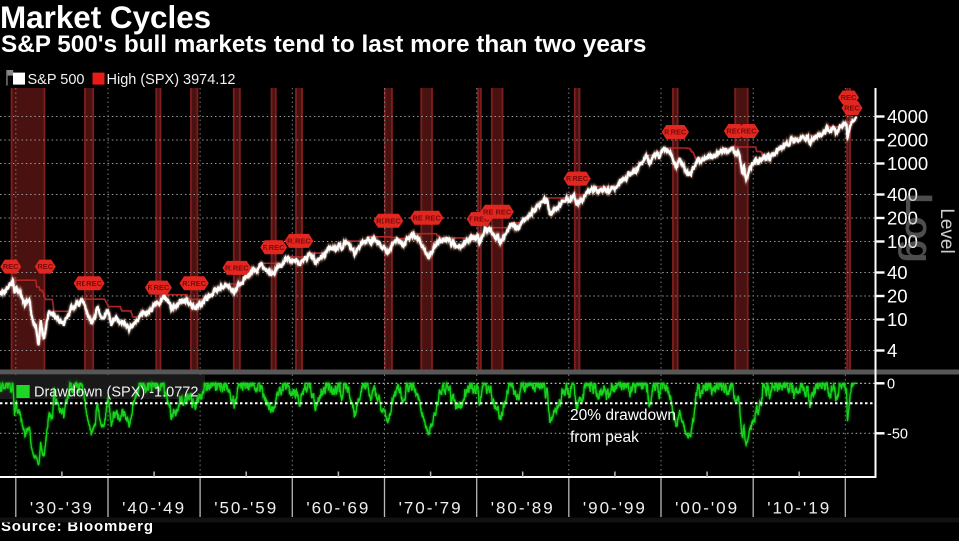 Image resolution: width=959 pixels, height=541 pixels. I want to click on svg-text: 40, so click(897, 272).